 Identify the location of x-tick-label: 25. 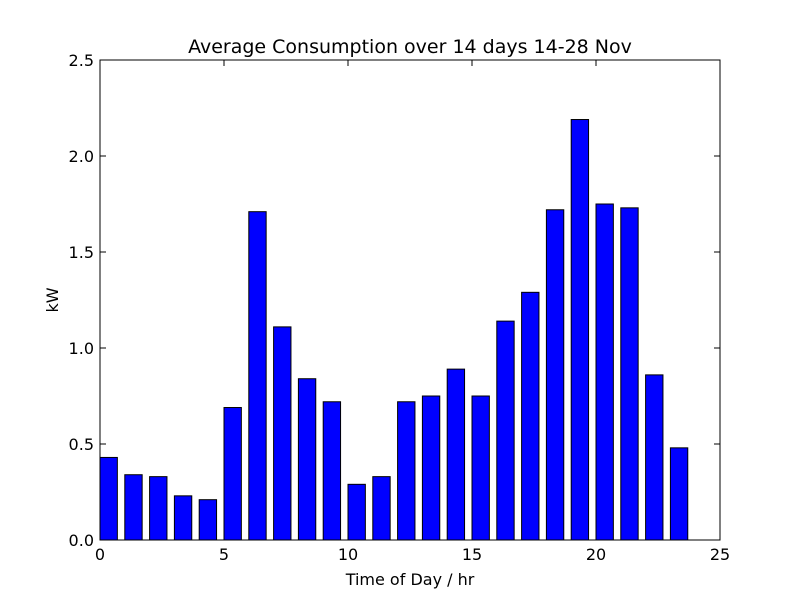
(720, 554).